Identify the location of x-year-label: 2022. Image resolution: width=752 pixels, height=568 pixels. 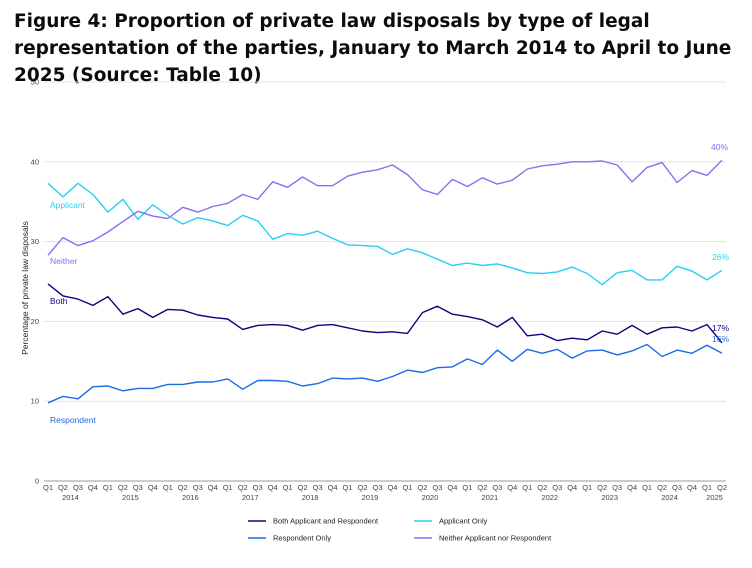
(549, 497).